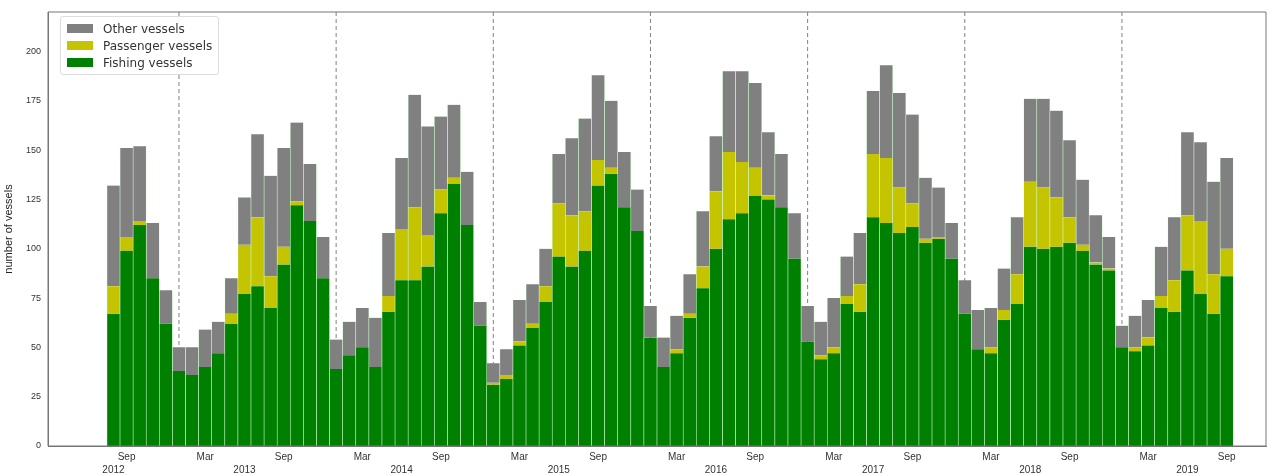  Describe the element at coordinates (114, 469) in the screenshot. I see `x2-tick-label: 2012` at that location.